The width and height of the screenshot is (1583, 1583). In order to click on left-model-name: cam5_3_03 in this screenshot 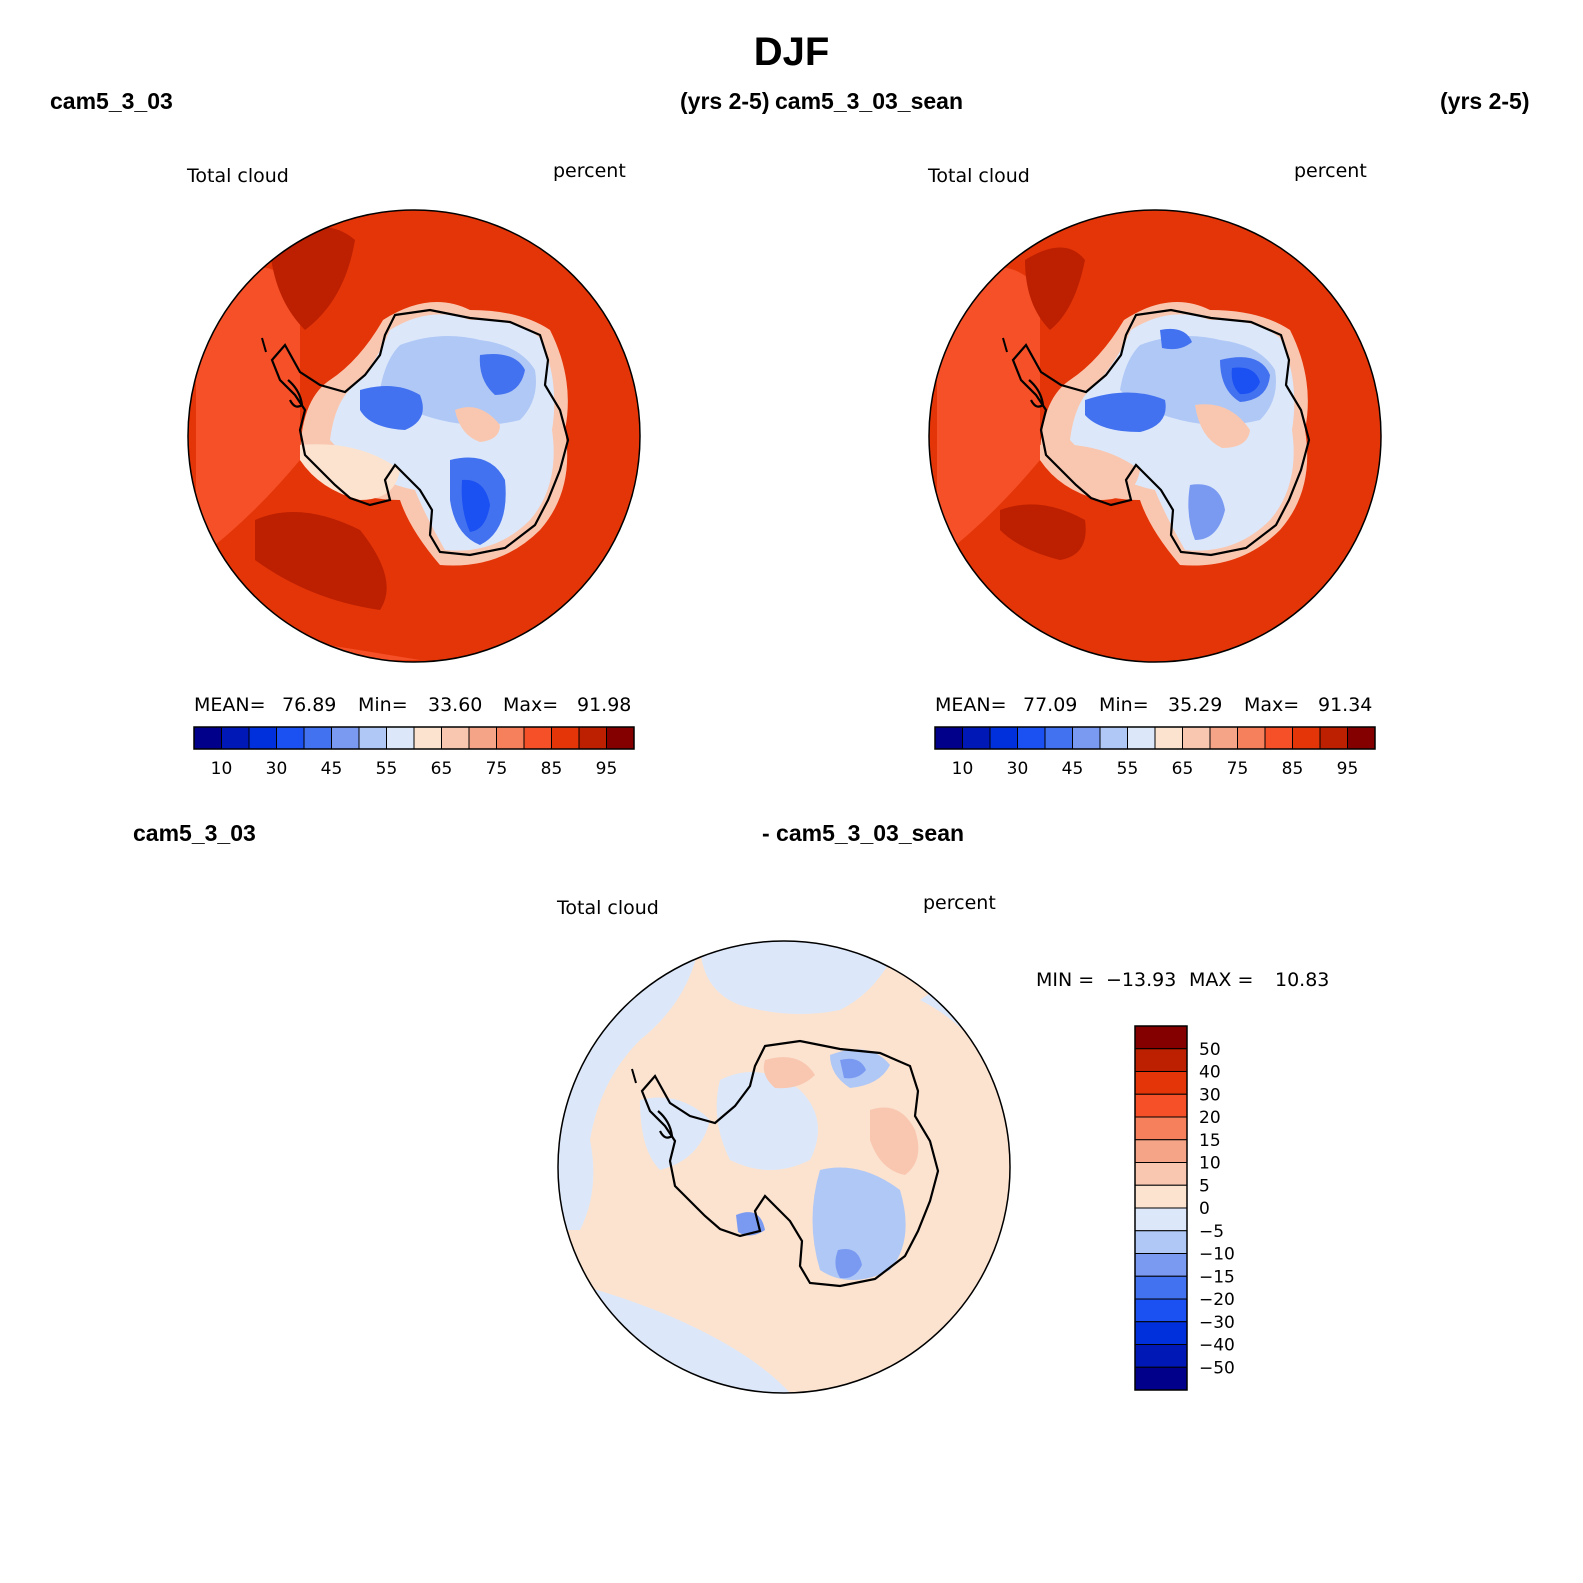, I will do `click(111, 101)`.